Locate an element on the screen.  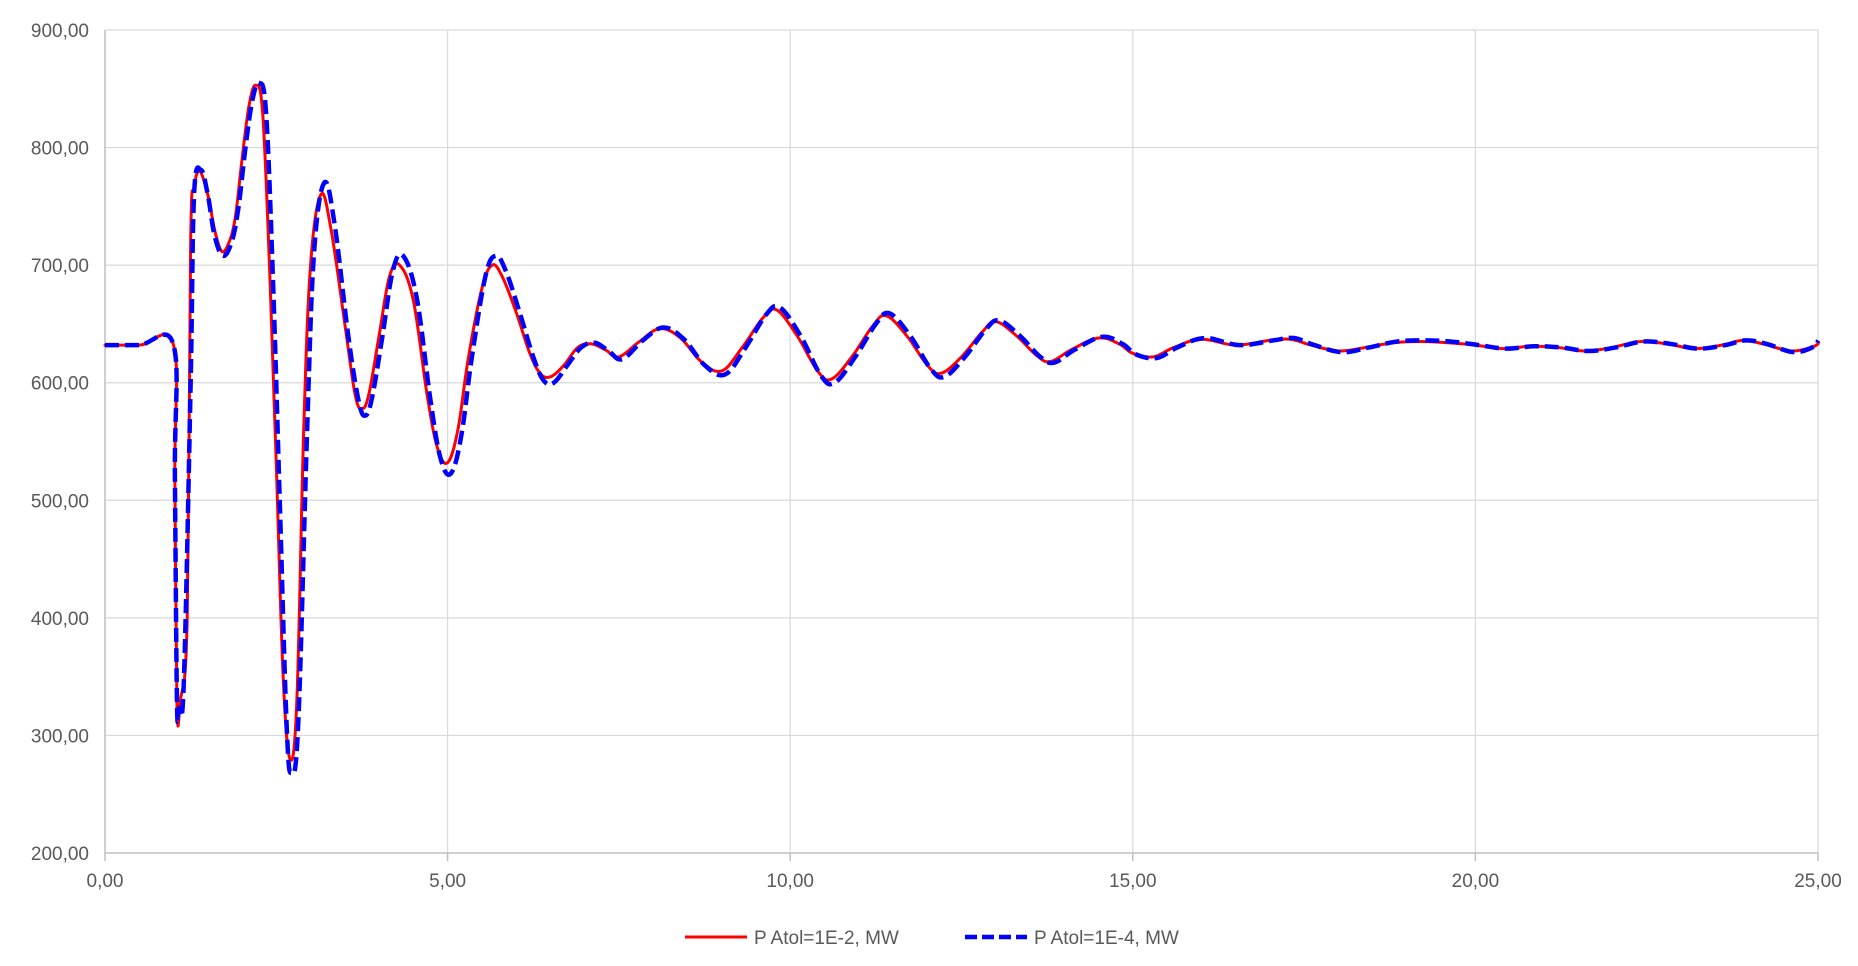
y-tick-label: 300,00 is located at coordinates (60, 736).